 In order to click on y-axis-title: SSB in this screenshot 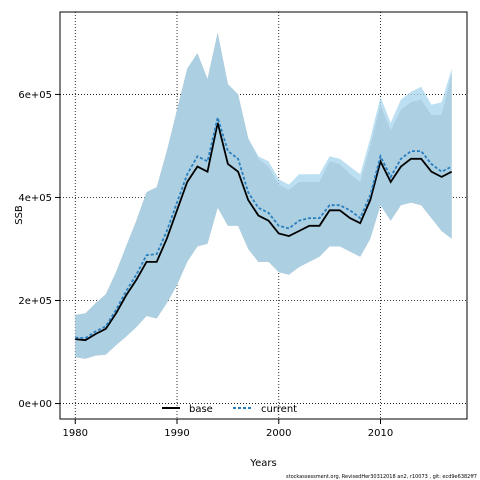, I will do `click(19, 215)`.